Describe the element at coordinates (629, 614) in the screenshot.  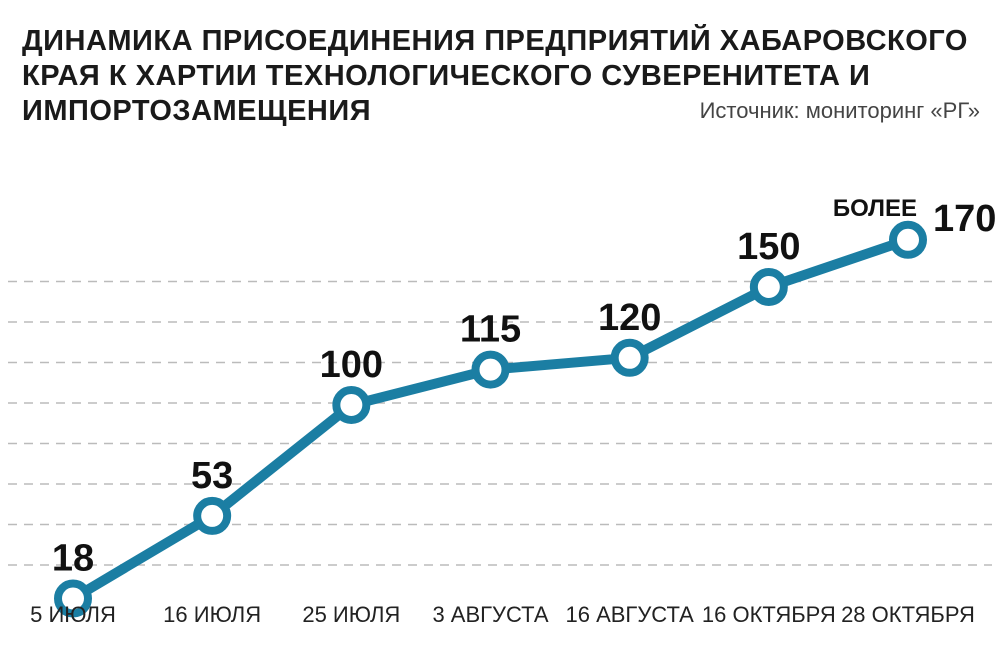
I see `x-tick-label: 16 АВГУСТА` at that location.